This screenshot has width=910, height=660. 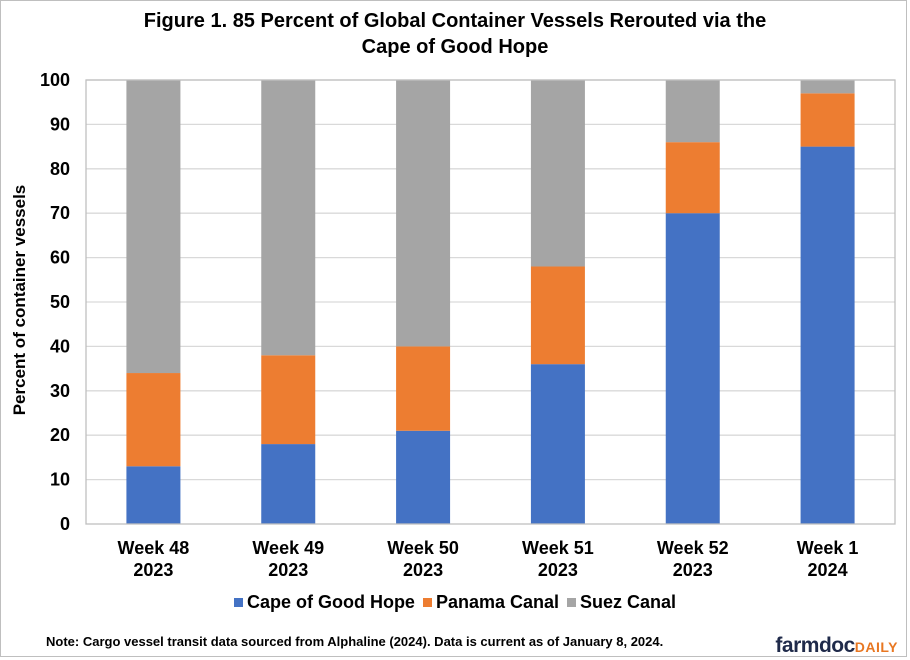 I want to click on x-tick-label-2-line-2: 2023, so click(x=423, y=570).